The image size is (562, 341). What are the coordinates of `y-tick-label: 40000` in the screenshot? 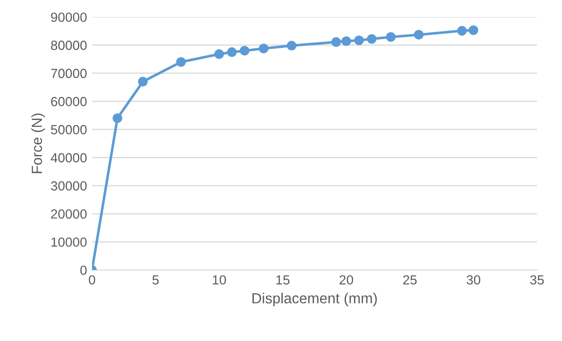 It's located at (68, 157).